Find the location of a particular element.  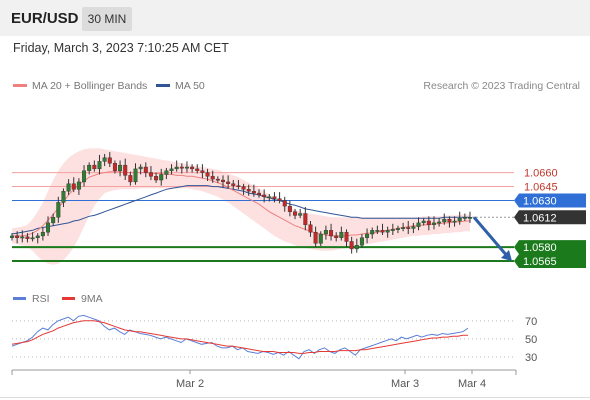

legend-rsi: RSI is located at coordinates (31, 299).